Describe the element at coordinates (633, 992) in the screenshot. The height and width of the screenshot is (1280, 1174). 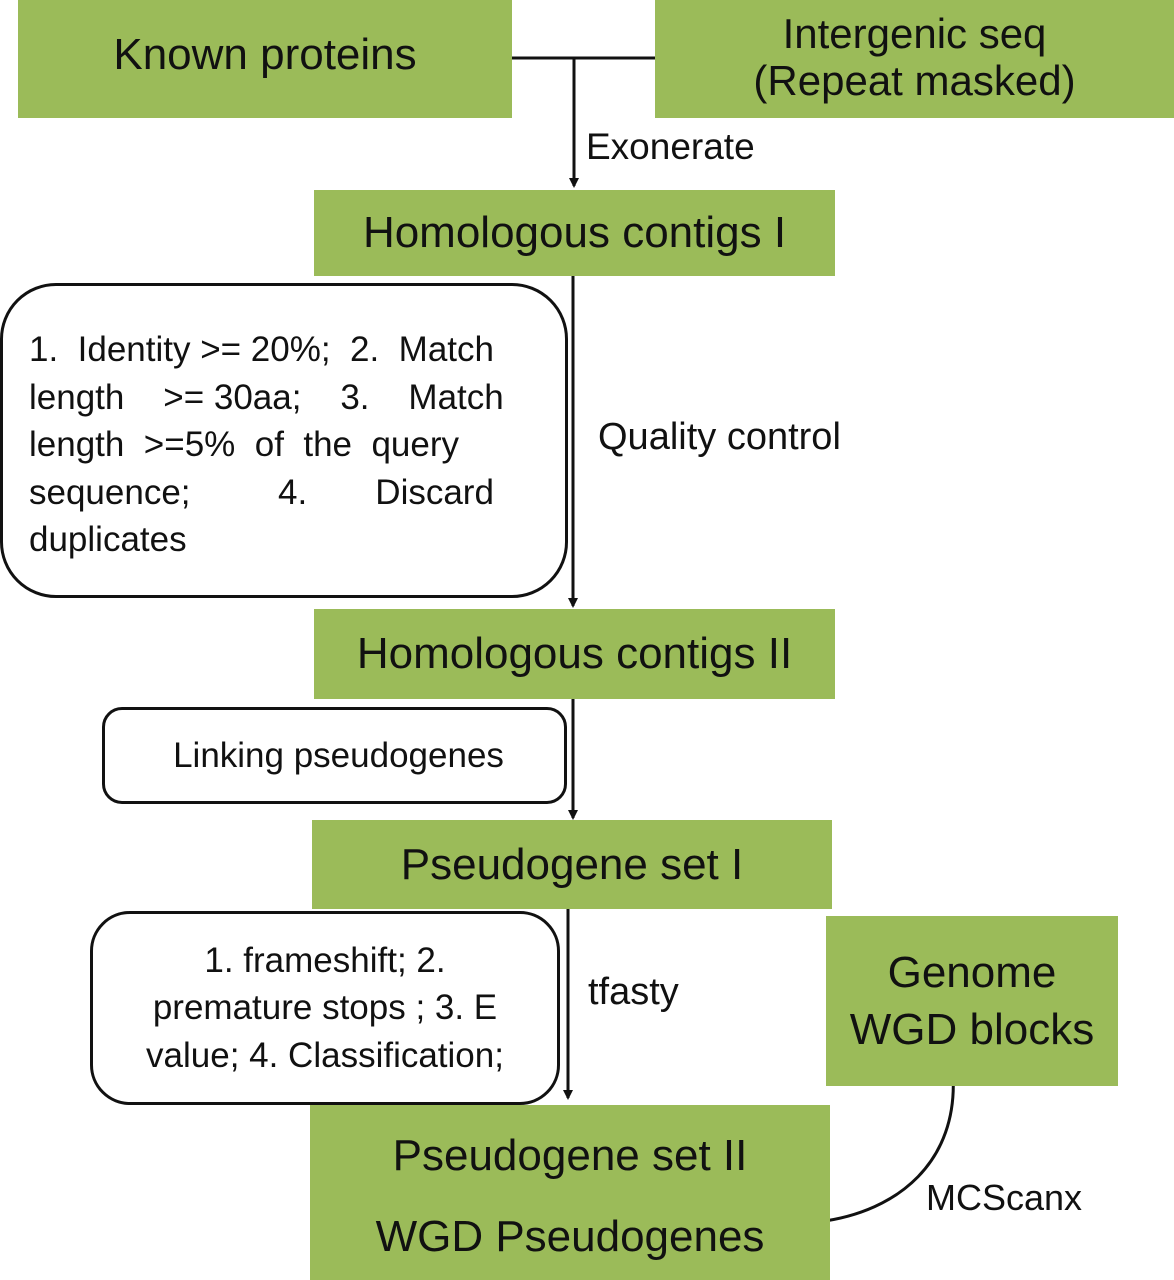
I see `tfasty-label: tfasty` at that location.